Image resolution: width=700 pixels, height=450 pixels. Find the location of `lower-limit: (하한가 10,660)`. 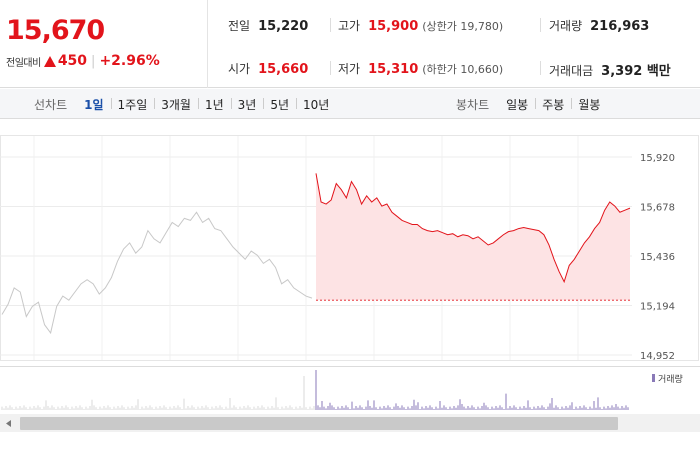

lower-limit: (하한가 10,660) is located at coordinates (463, 69).